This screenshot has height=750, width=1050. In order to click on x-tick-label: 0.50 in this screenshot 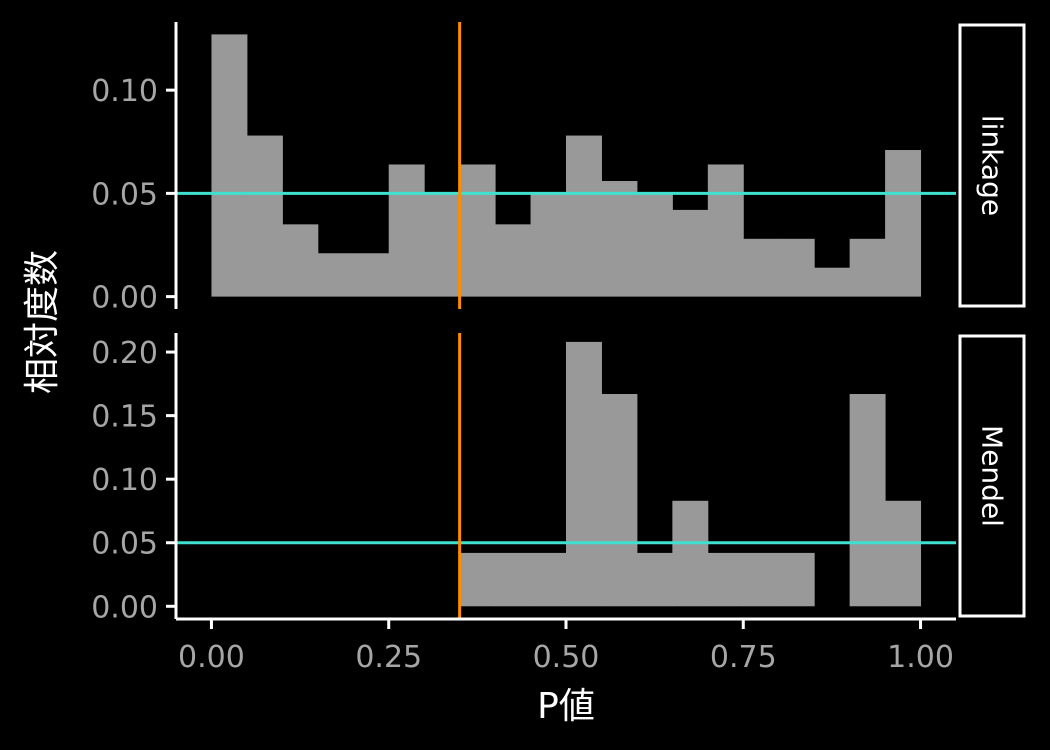, I will do `click(566, 657)`.